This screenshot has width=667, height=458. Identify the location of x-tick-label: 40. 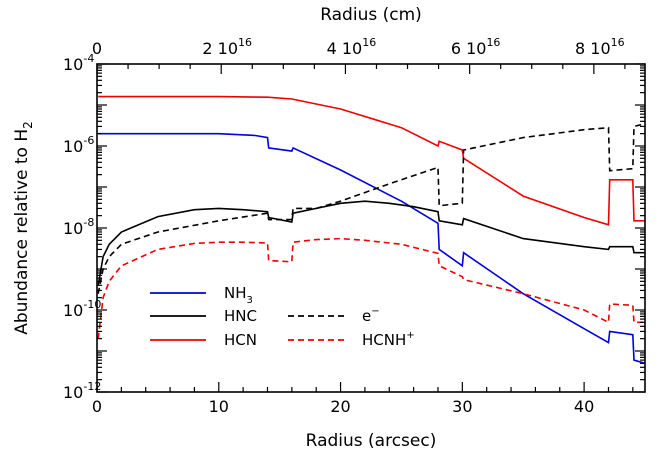
(584, 406).